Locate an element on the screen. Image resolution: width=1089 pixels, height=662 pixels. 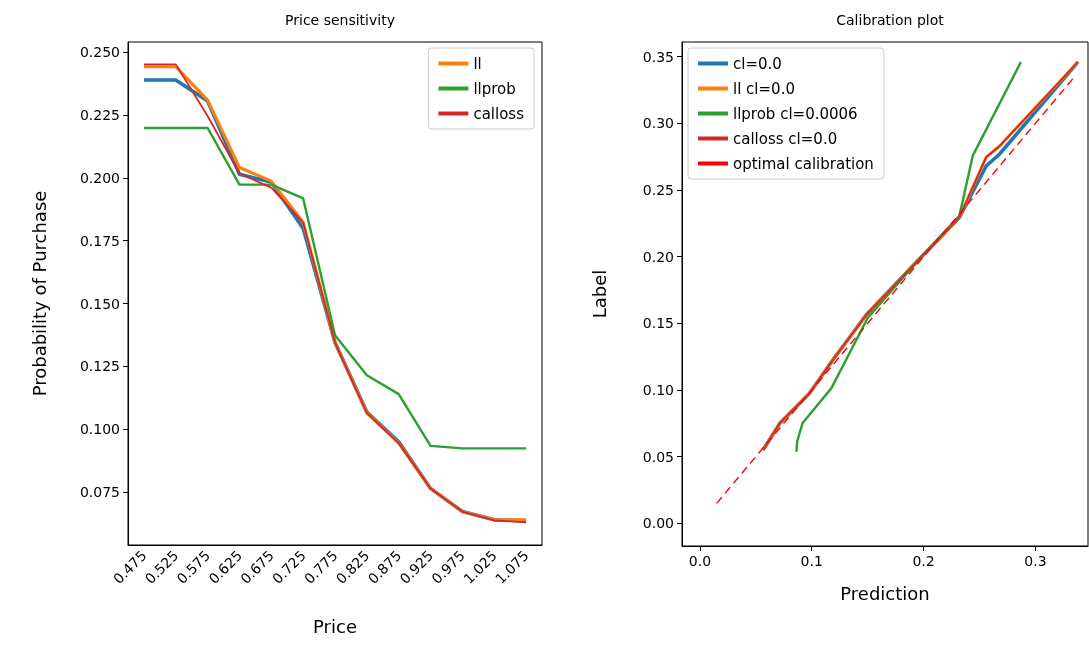
x-axis-title: Price is located at coordinates (335, 626).